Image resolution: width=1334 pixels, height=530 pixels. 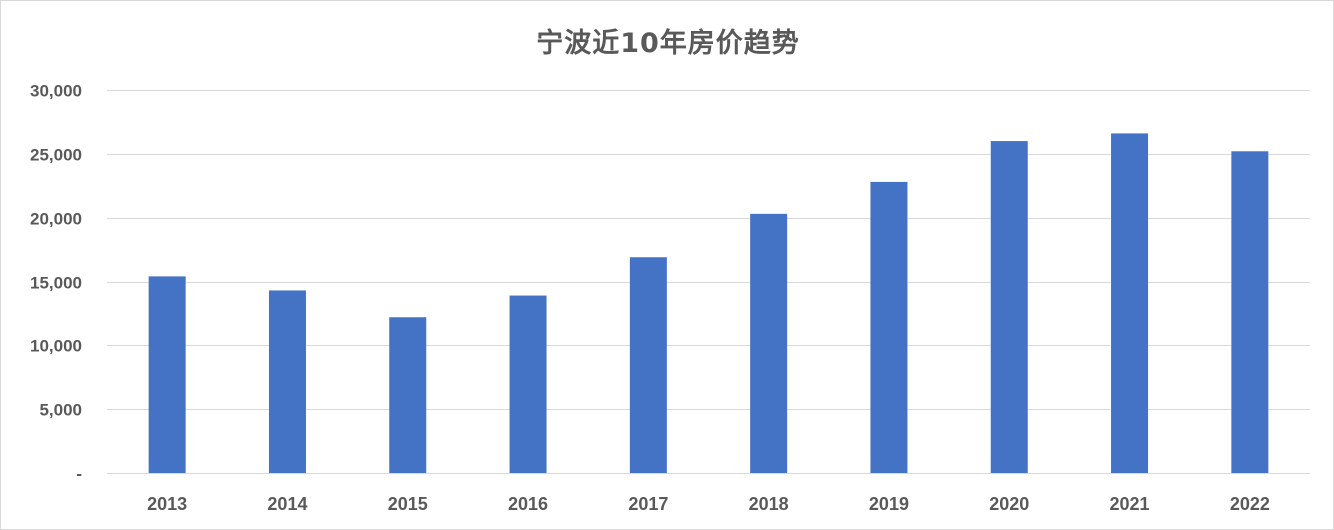 What do you see at coordinates (408, 504) in the screenshot?
I see `x-tick-label-2015: 2015` at bounding box center [408, 504].